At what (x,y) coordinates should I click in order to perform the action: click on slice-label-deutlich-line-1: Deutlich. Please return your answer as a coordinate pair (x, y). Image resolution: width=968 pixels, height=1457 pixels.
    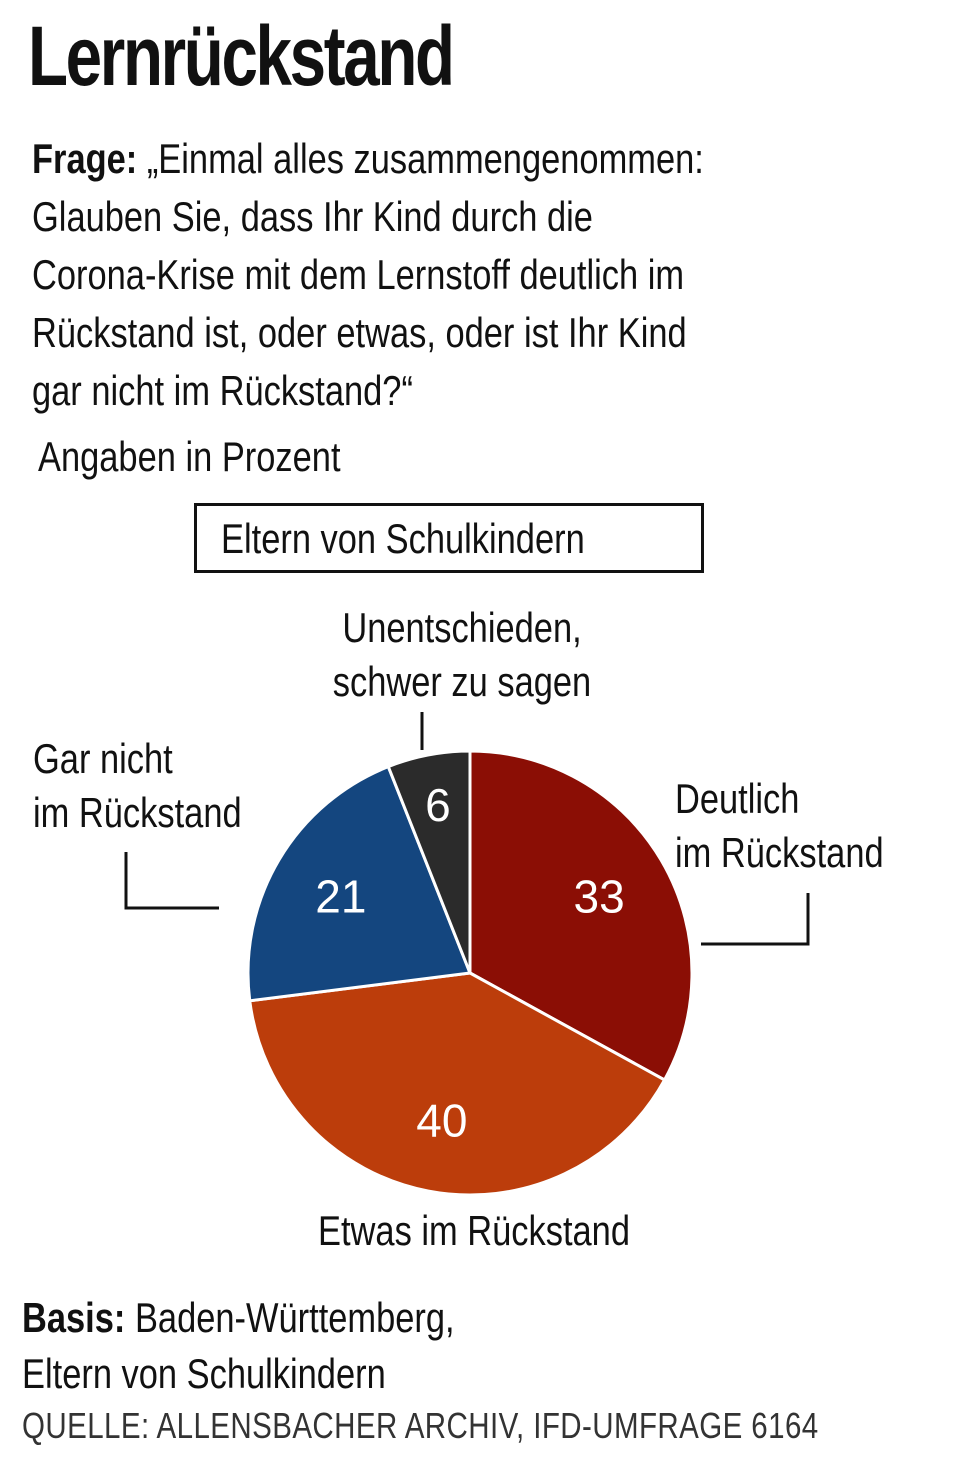
    Looking at the image, I should click on (737, 798).